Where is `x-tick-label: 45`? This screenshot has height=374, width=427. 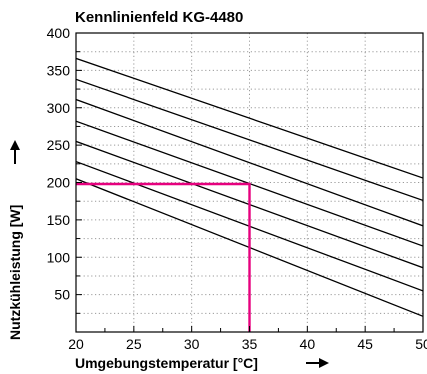 x-tick-label: 45 is located at coordinates (365, 344).